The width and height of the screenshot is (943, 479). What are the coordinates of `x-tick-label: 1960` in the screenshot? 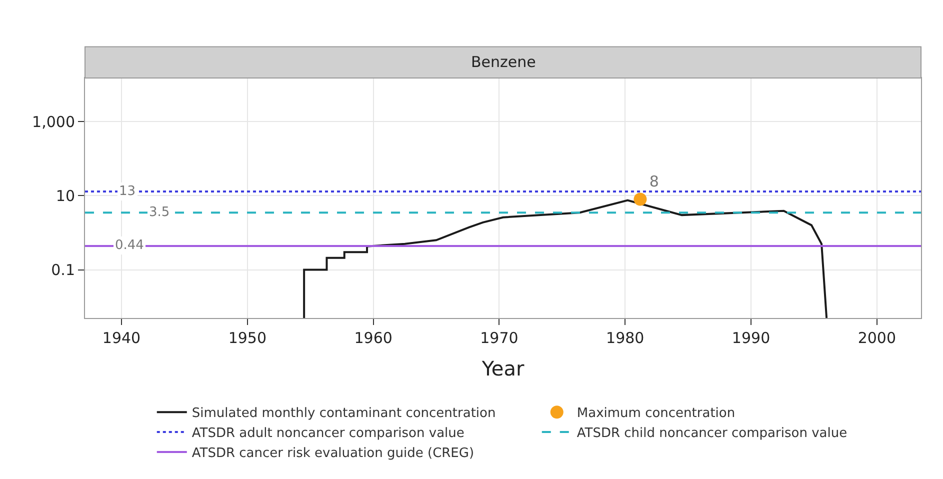 It's located at (373, 338).